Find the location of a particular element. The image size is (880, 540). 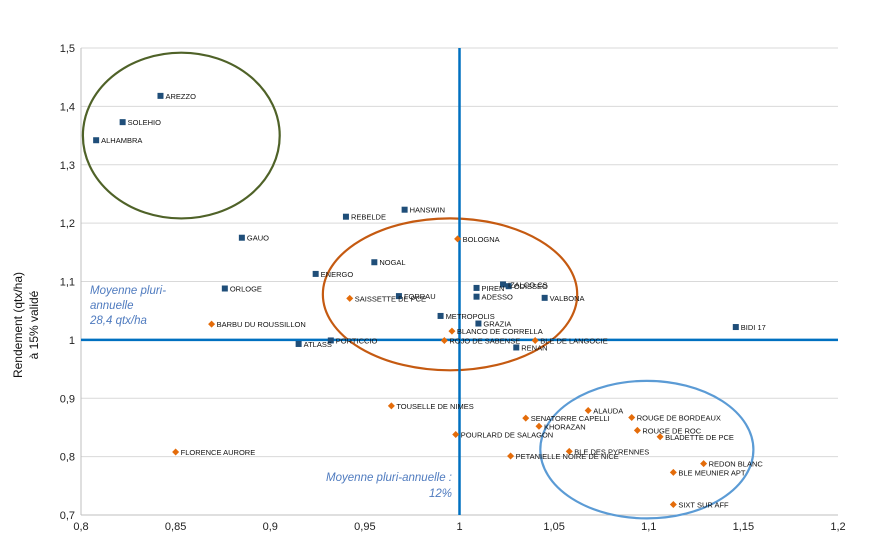

x-tick-label: 1,05 is located at coordinates (553, 527).